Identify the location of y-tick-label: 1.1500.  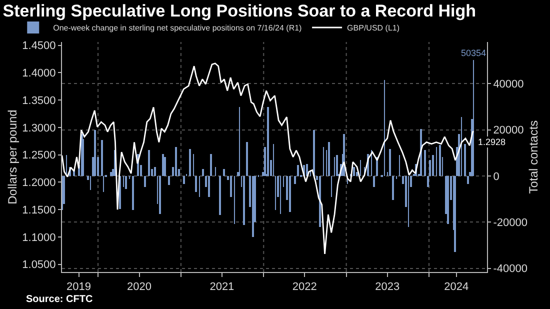
(39, 210).